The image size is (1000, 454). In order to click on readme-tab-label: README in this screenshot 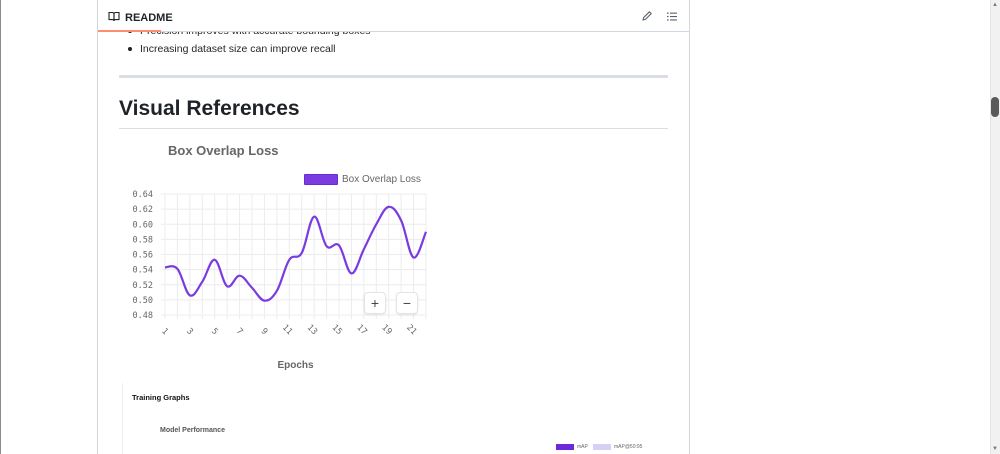, I will do `click(149, 18)`.